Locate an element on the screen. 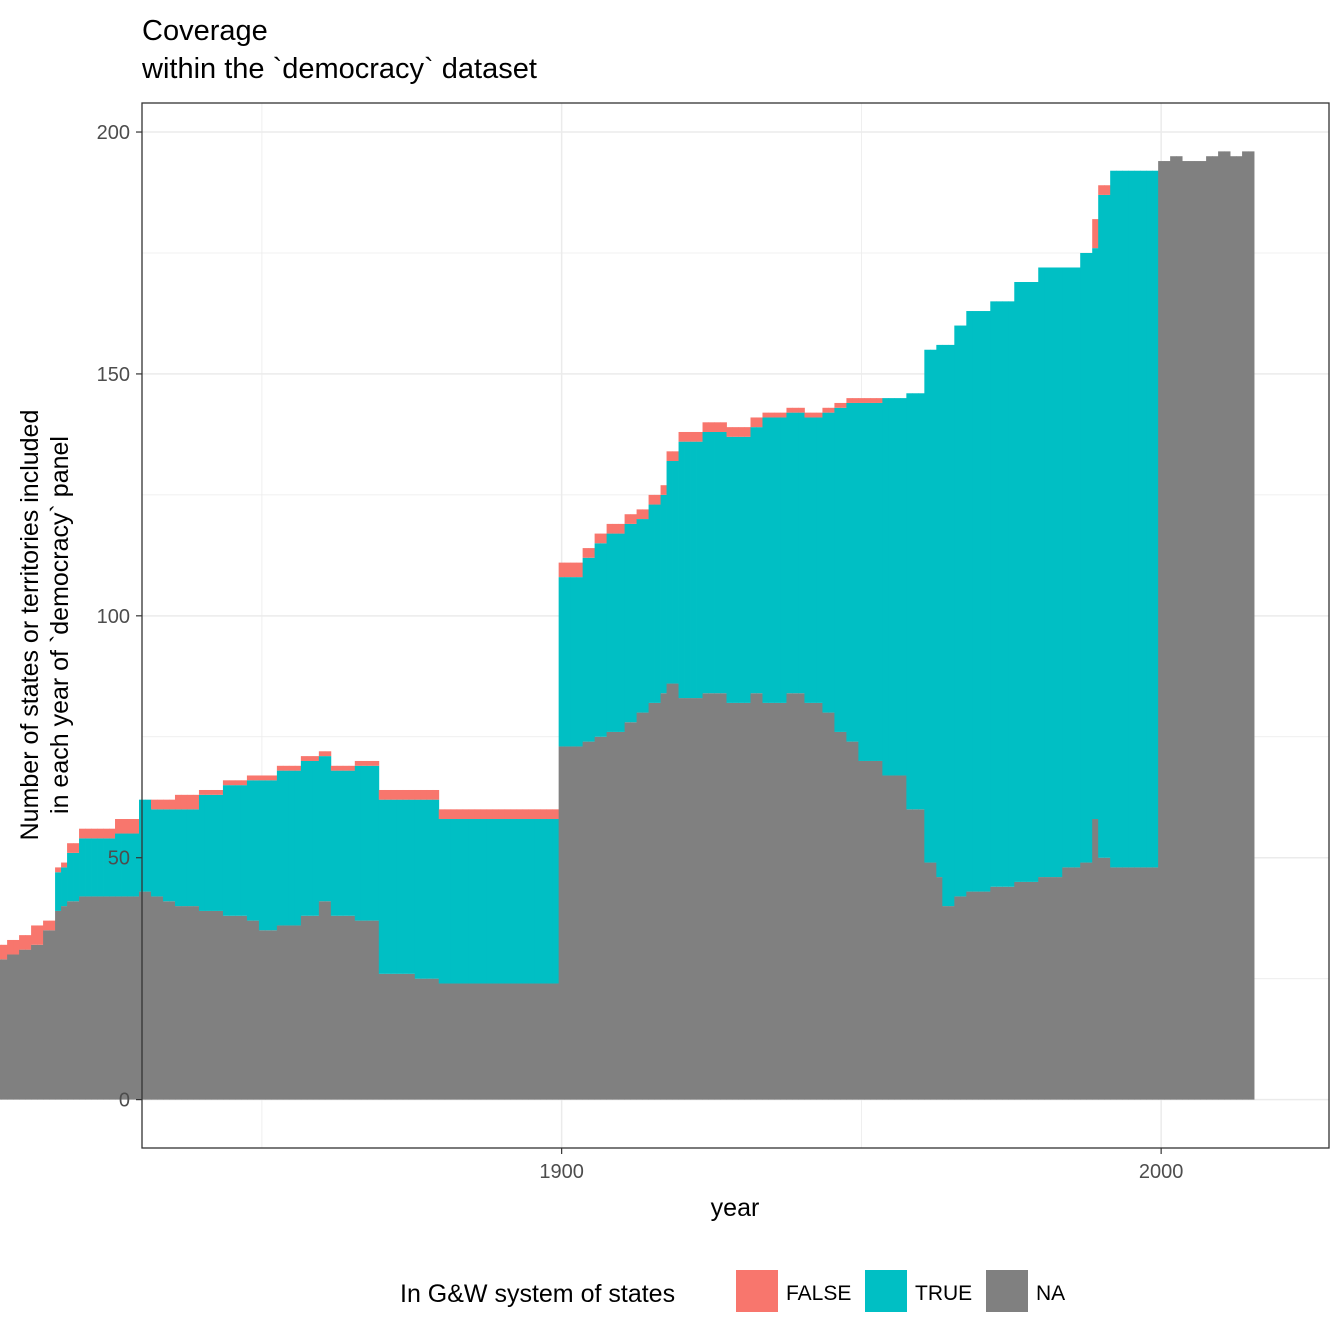 This screenshot has height=1344, width=1344. bar-false-1910 is located at coordinates (621, 528).